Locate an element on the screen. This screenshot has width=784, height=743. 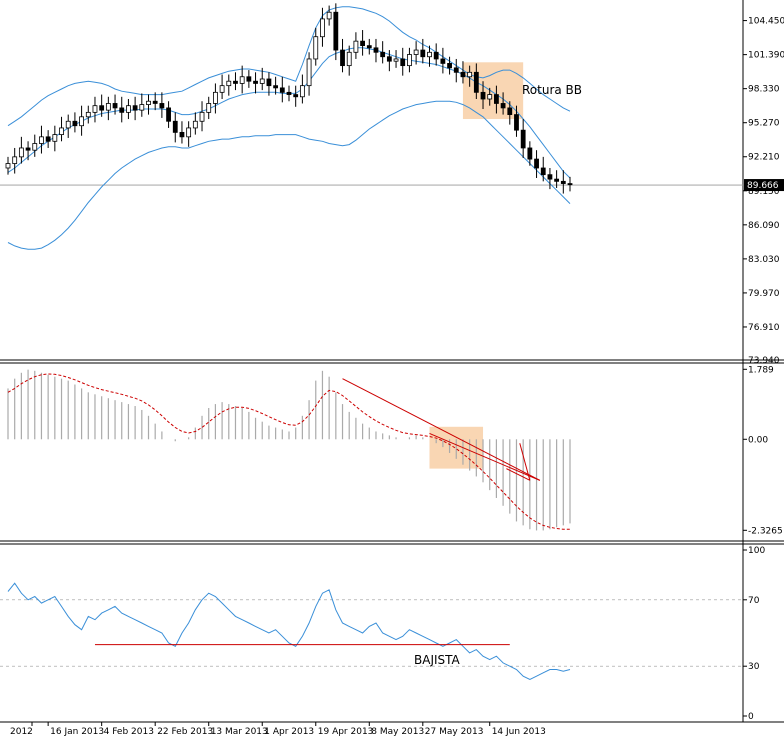
price-tick-label: 79.970 is located at coordinates (764, 294).